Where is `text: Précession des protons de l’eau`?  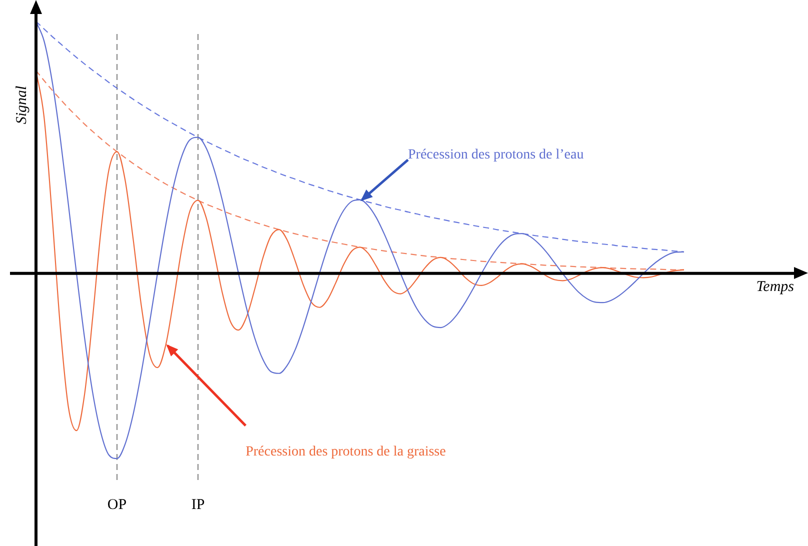 text: Précession des protons de l’eau is located at coordinates (496, 154).